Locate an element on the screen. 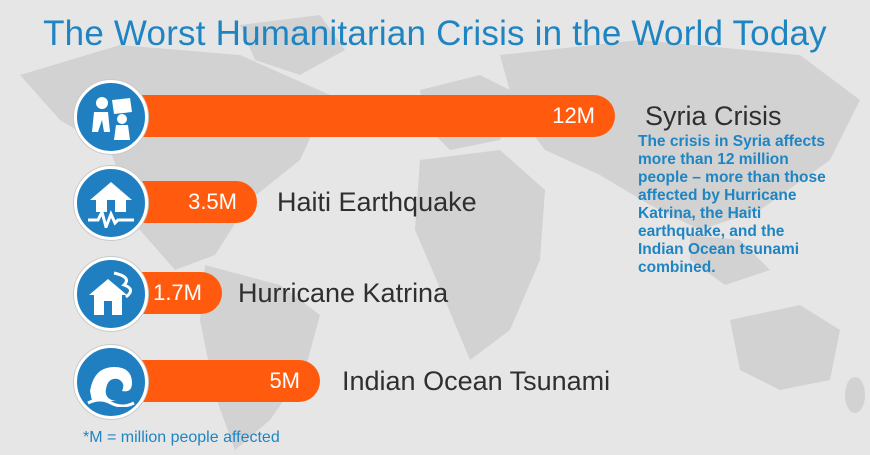  displaced-people-icon is located at coordinates (111, 117).